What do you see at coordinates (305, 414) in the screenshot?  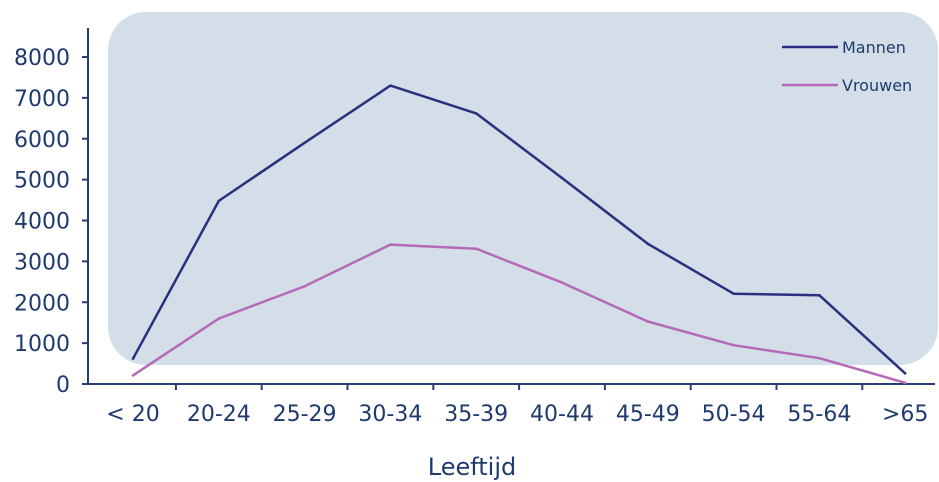 I see `x-tick-label: 25-29` at bounding box center [305, 414].